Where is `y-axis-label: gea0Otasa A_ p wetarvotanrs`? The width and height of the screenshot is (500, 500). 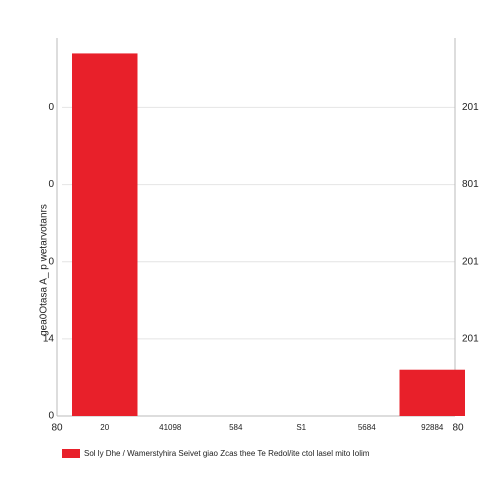
y-axis-label: gea0Otasa A_ p wetarvotanrs is located at coordinates (44, 270).